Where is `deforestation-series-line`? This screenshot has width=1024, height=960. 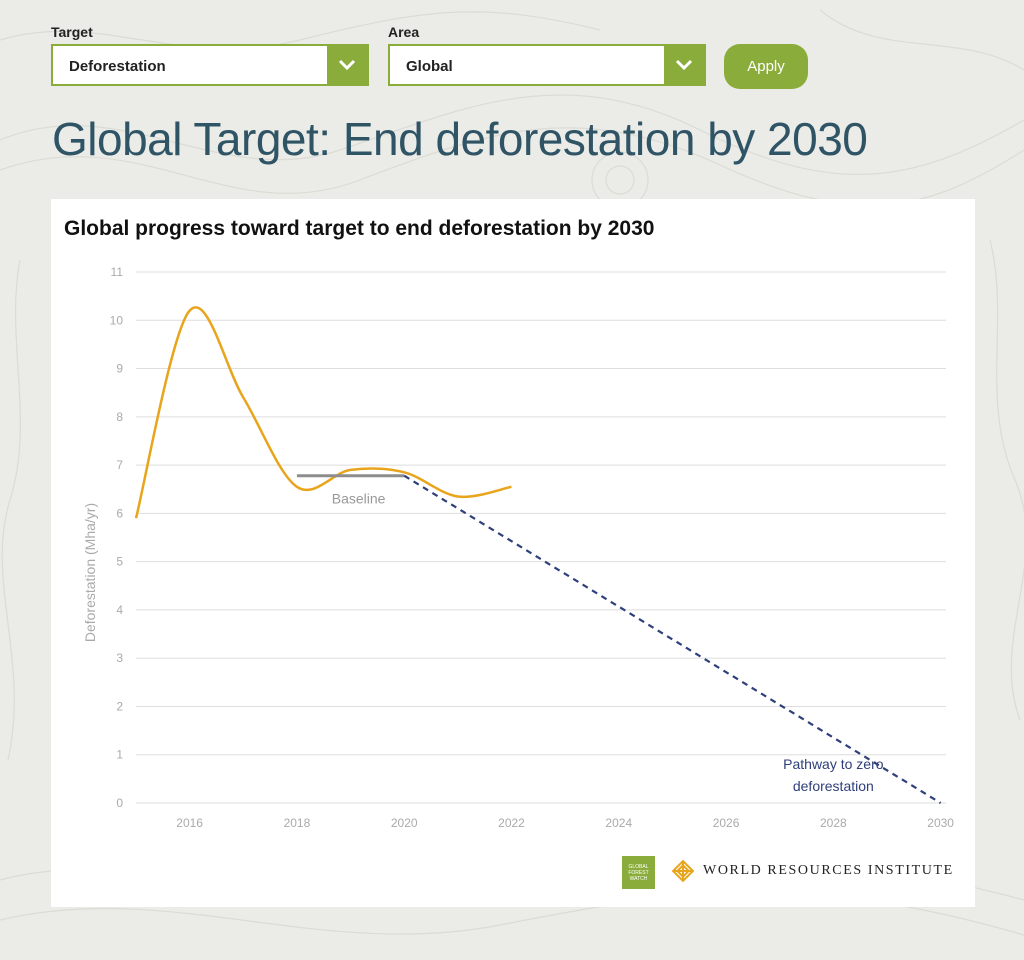 deforestation-series-line is located at coordinates (323, 412).